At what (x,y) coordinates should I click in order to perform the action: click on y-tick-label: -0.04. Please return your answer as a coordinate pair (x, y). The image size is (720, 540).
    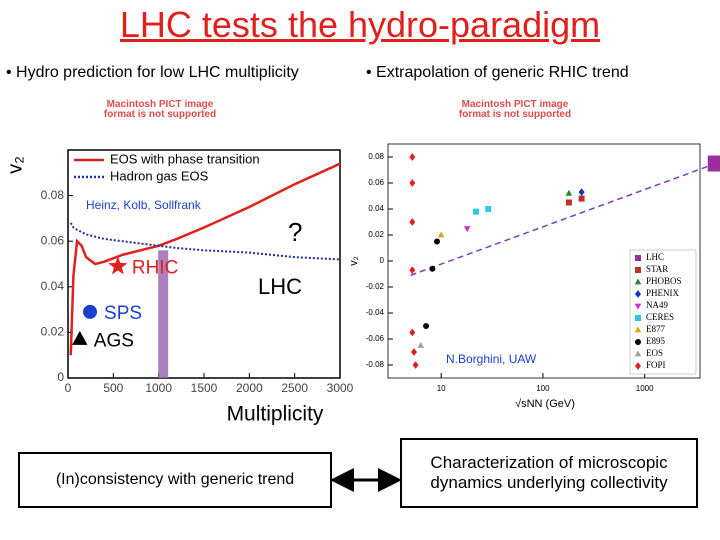
    Looking at the image, I should click on (375, 312).